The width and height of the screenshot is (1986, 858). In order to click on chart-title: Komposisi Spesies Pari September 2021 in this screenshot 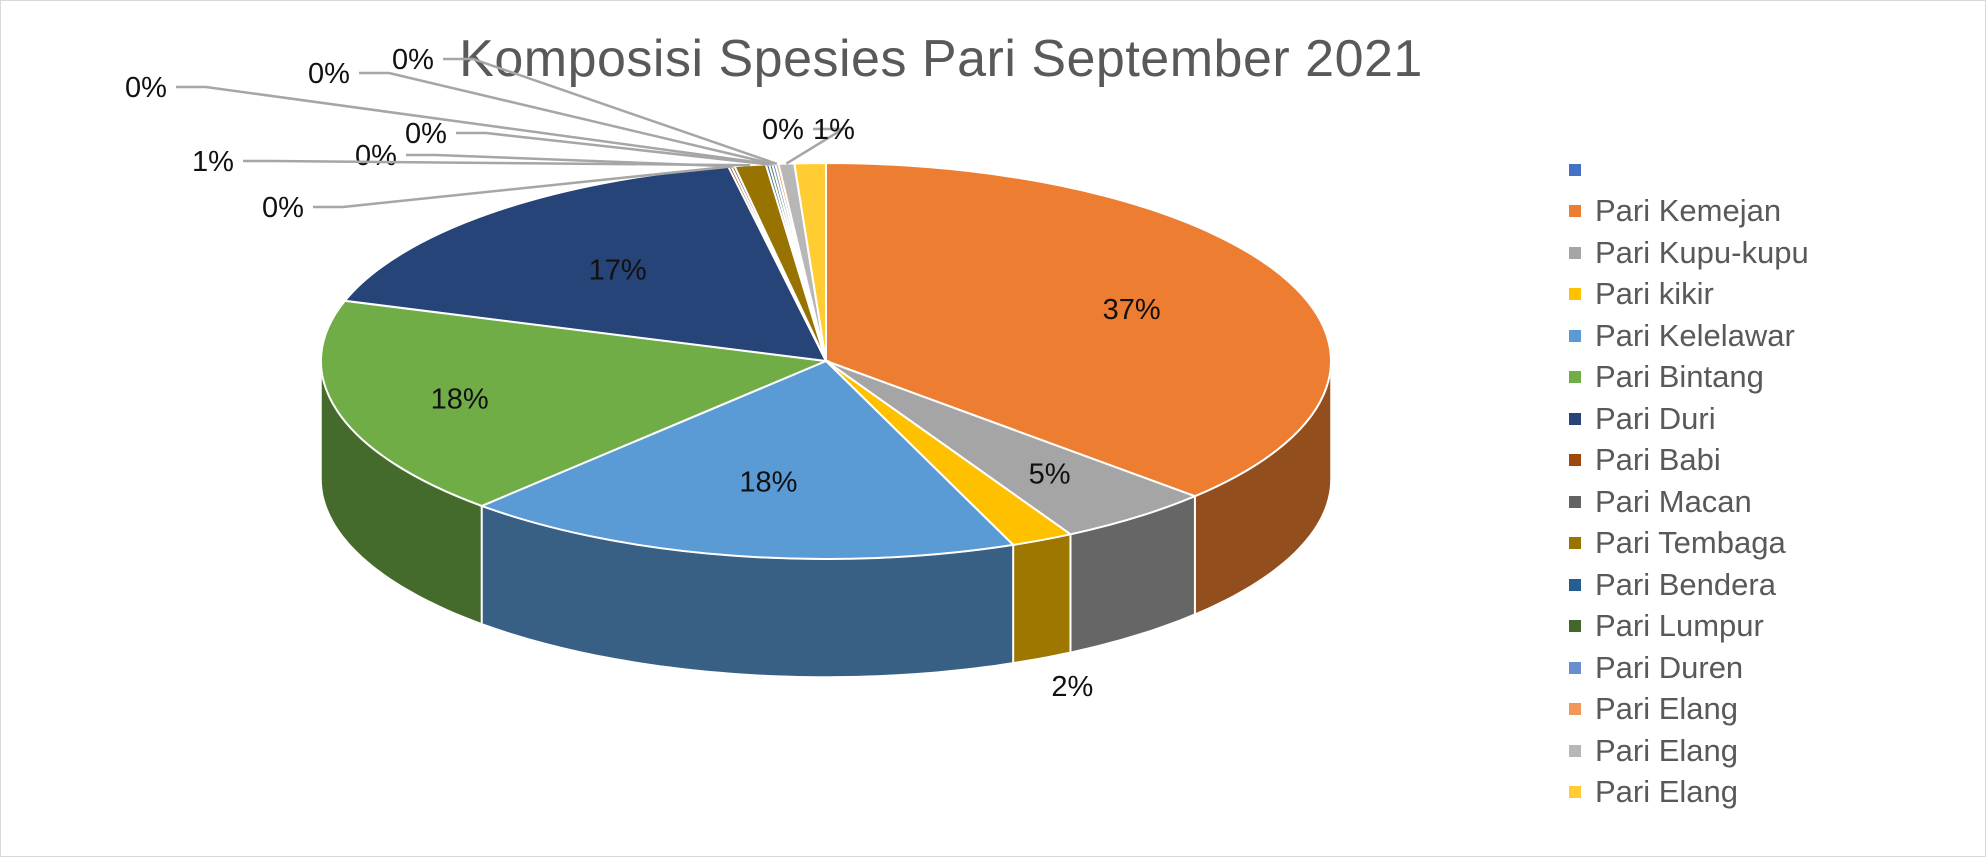, I will do `click(941, 59)`.